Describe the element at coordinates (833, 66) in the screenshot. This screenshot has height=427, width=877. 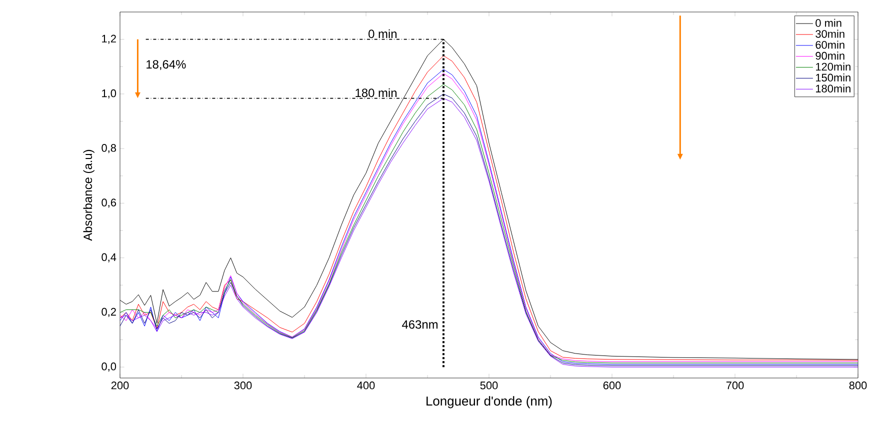
I see `legend-label: 120min` at that location.